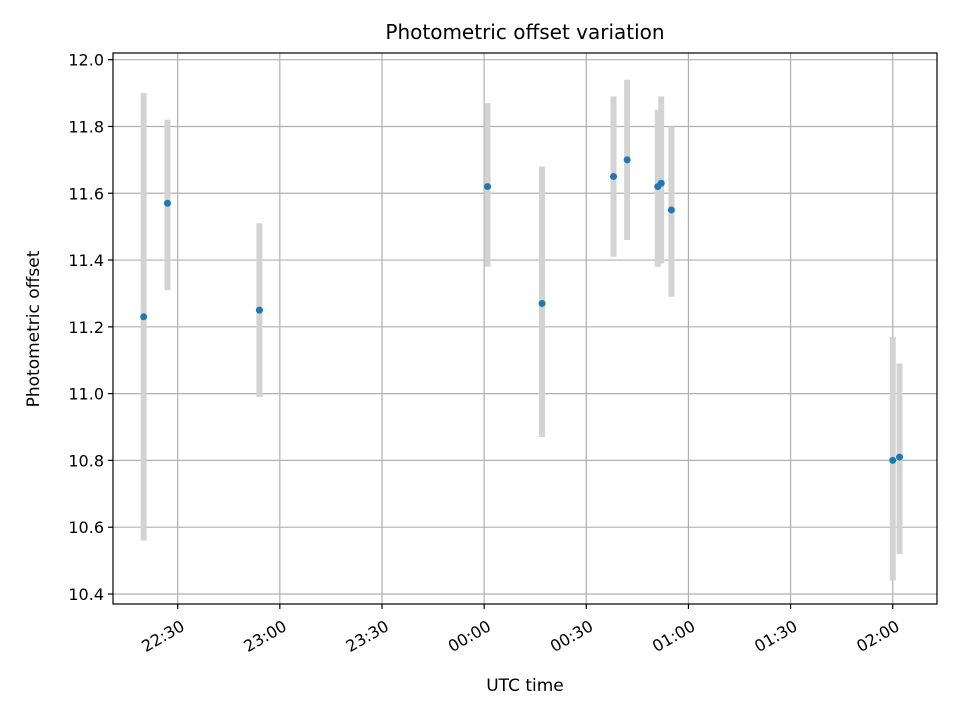  I want to click on y-tick-label: 11.0, so click(86, 394).